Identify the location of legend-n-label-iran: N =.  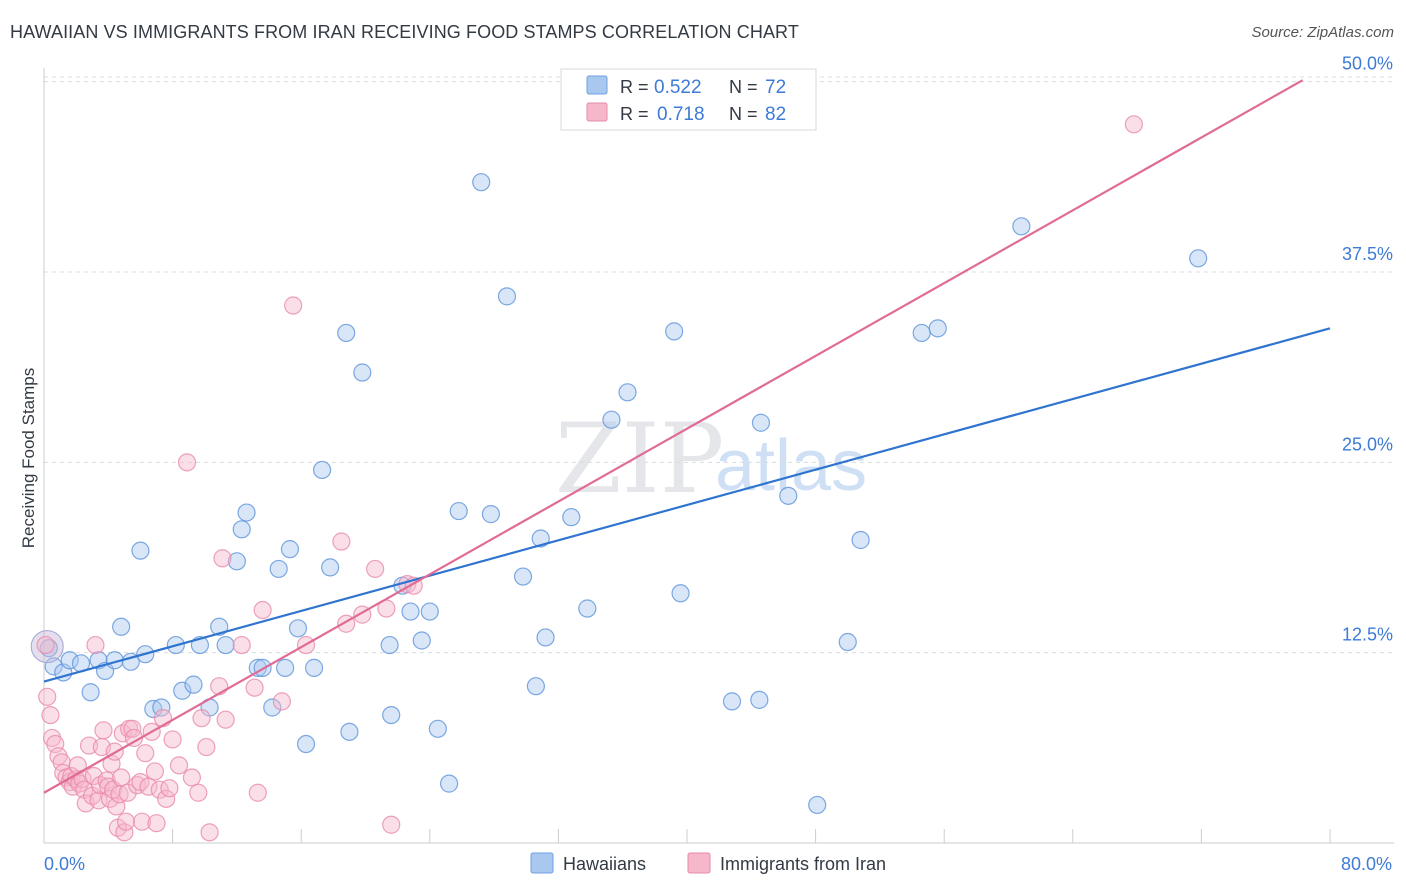
(743, 114).